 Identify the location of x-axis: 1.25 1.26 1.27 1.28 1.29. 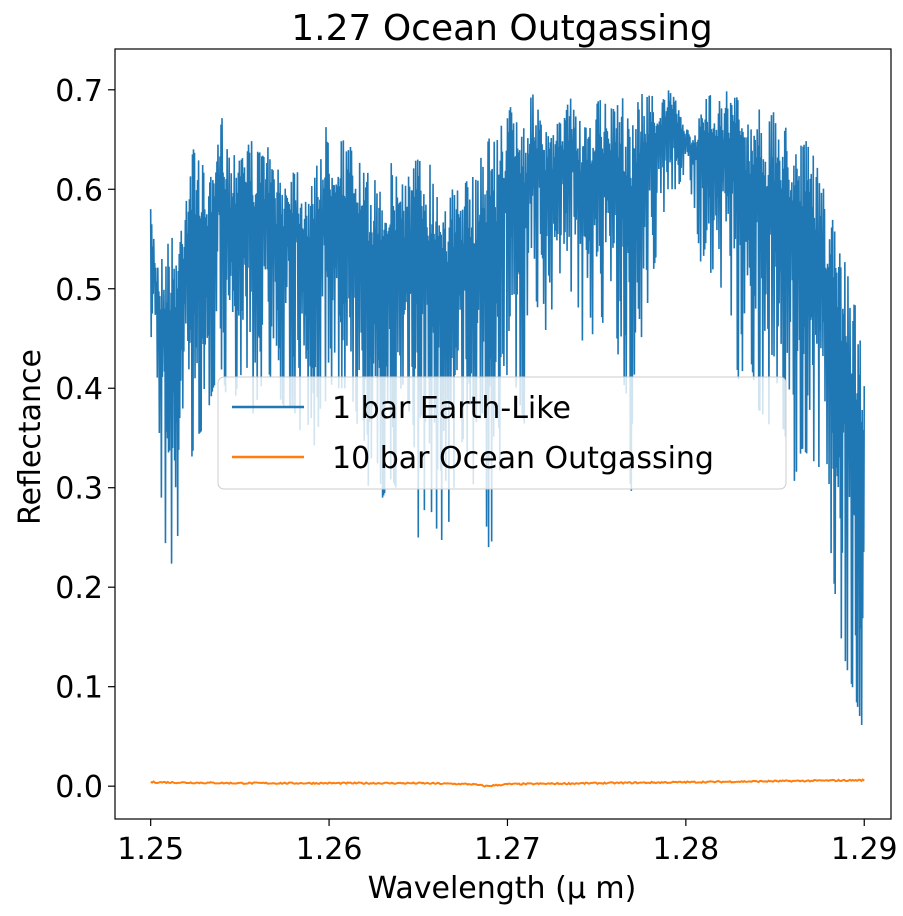
(507, 843).